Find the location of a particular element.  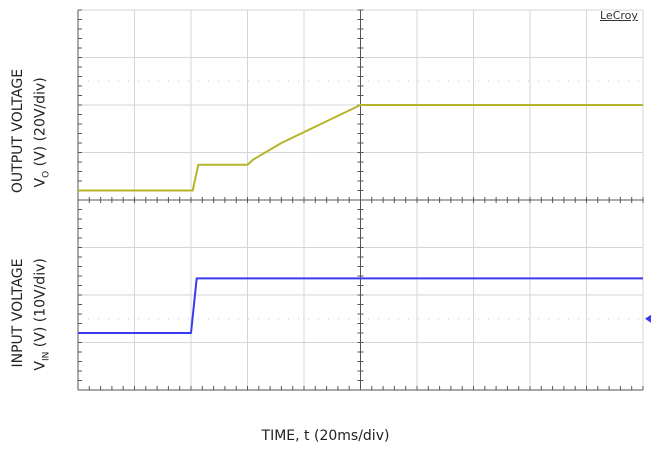

bottom-axis-label-line1: INPUT VOLTAGE is located at coordinates (18, 313).